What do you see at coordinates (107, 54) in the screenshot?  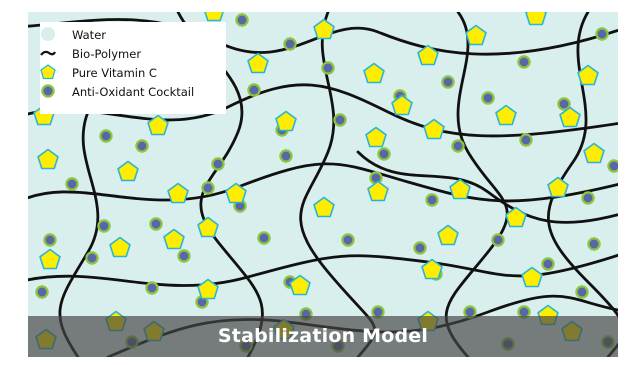 I see `legend-label-bio-polymer: Bio-Polymer` at bounding box center [107, 54].